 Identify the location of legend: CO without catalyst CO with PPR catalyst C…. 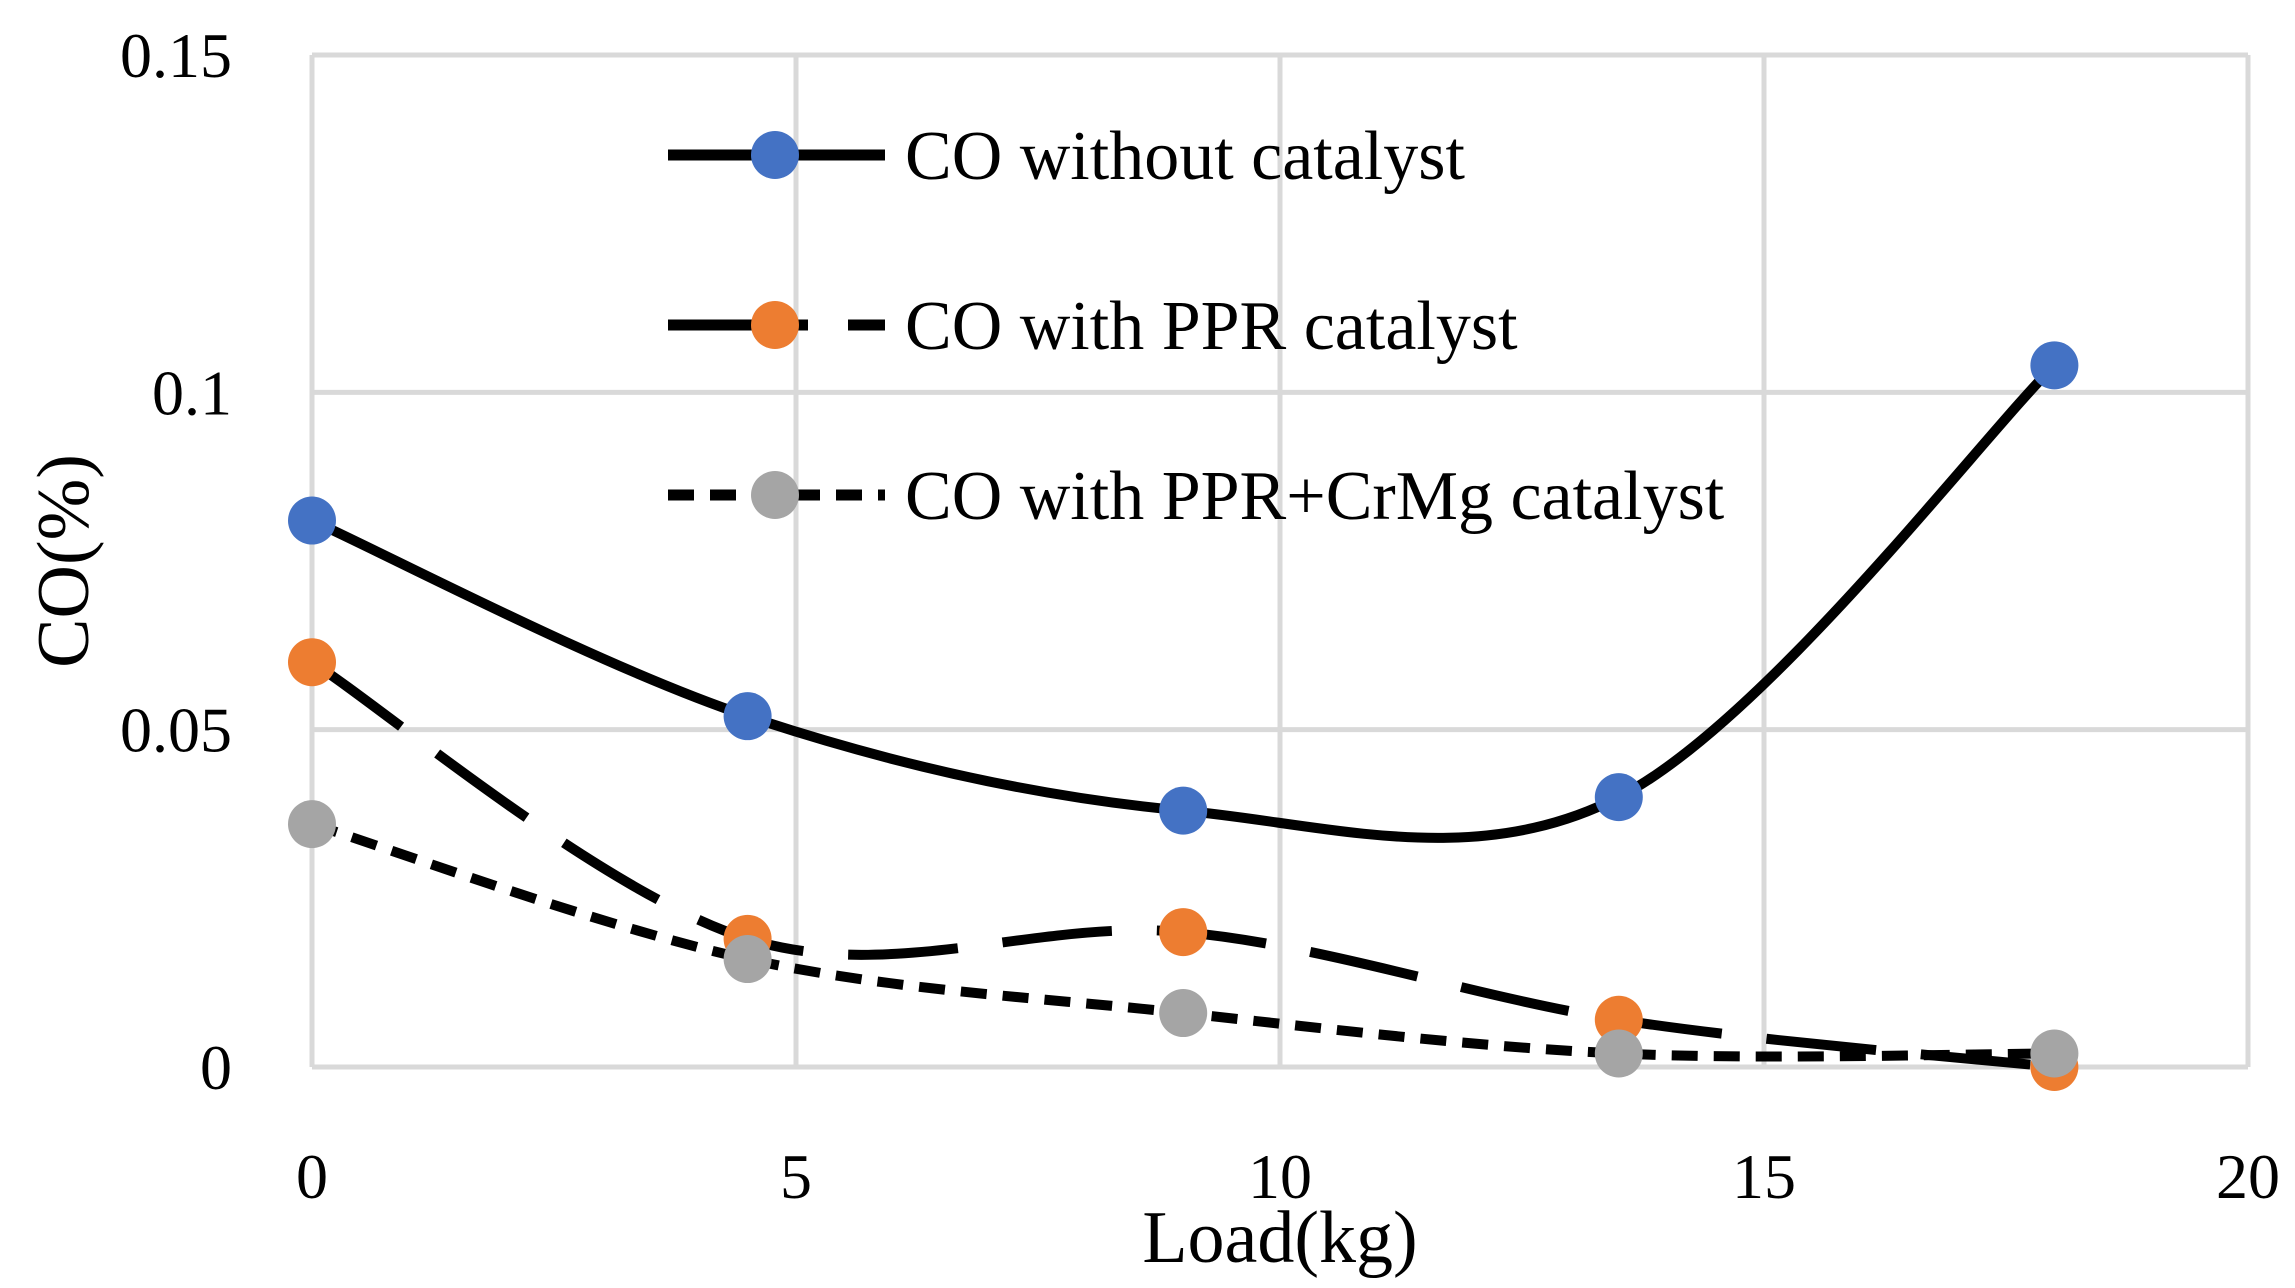
(1196, 326).